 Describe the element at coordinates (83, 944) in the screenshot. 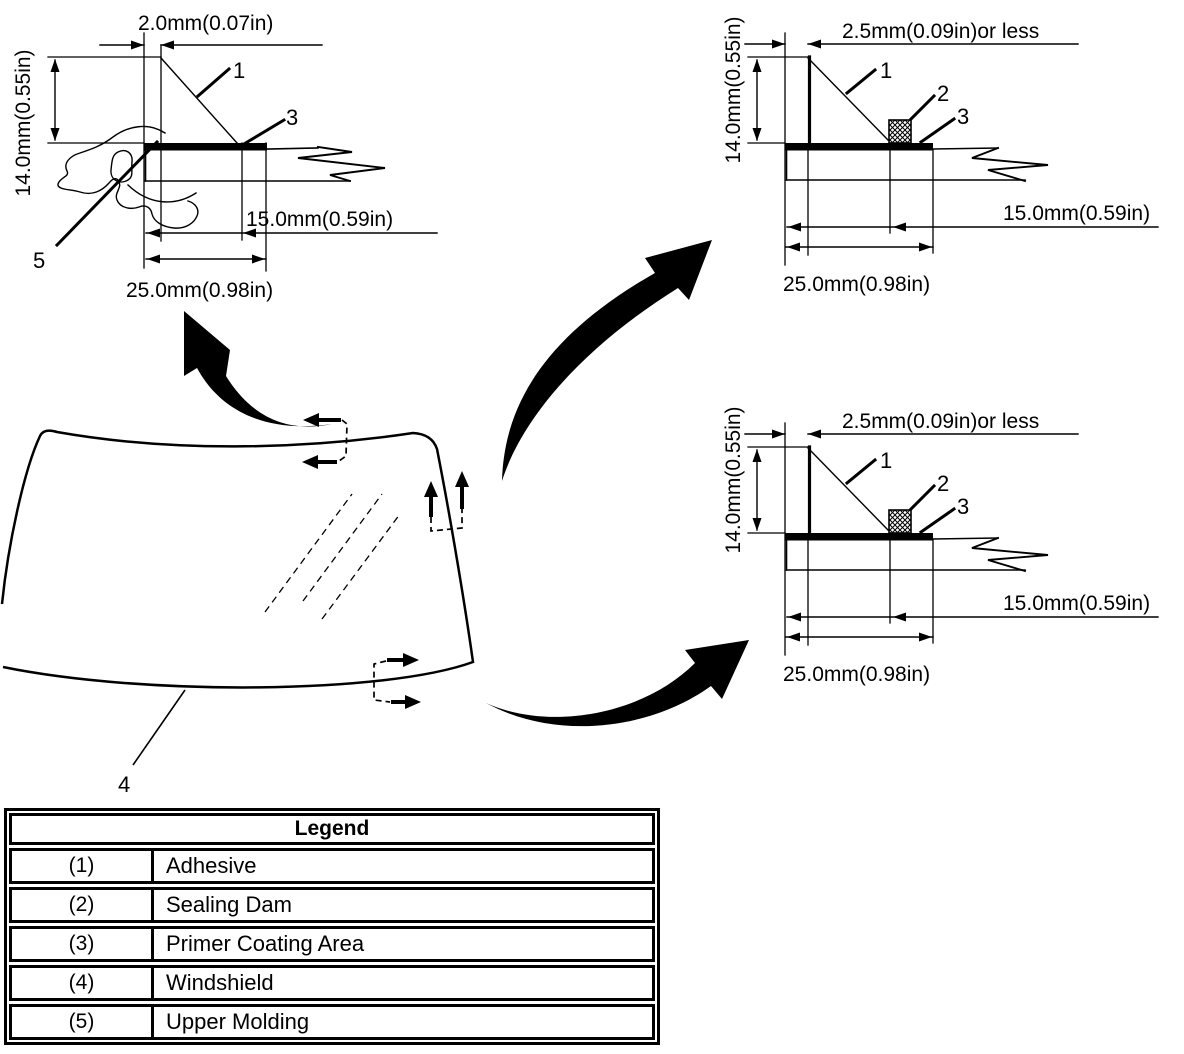

I see `legend-row-number: (3)` at that location.